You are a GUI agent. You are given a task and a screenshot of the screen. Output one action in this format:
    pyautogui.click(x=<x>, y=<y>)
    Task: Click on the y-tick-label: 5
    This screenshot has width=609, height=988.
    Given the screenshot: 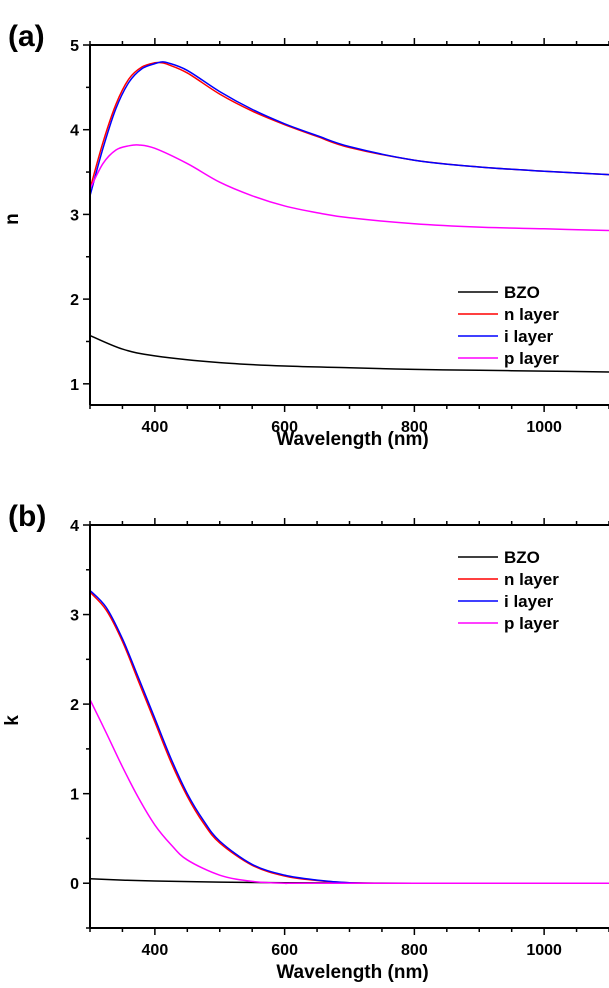 What is the action you would take?
    pyautogui.click(x=74, y=46)
    